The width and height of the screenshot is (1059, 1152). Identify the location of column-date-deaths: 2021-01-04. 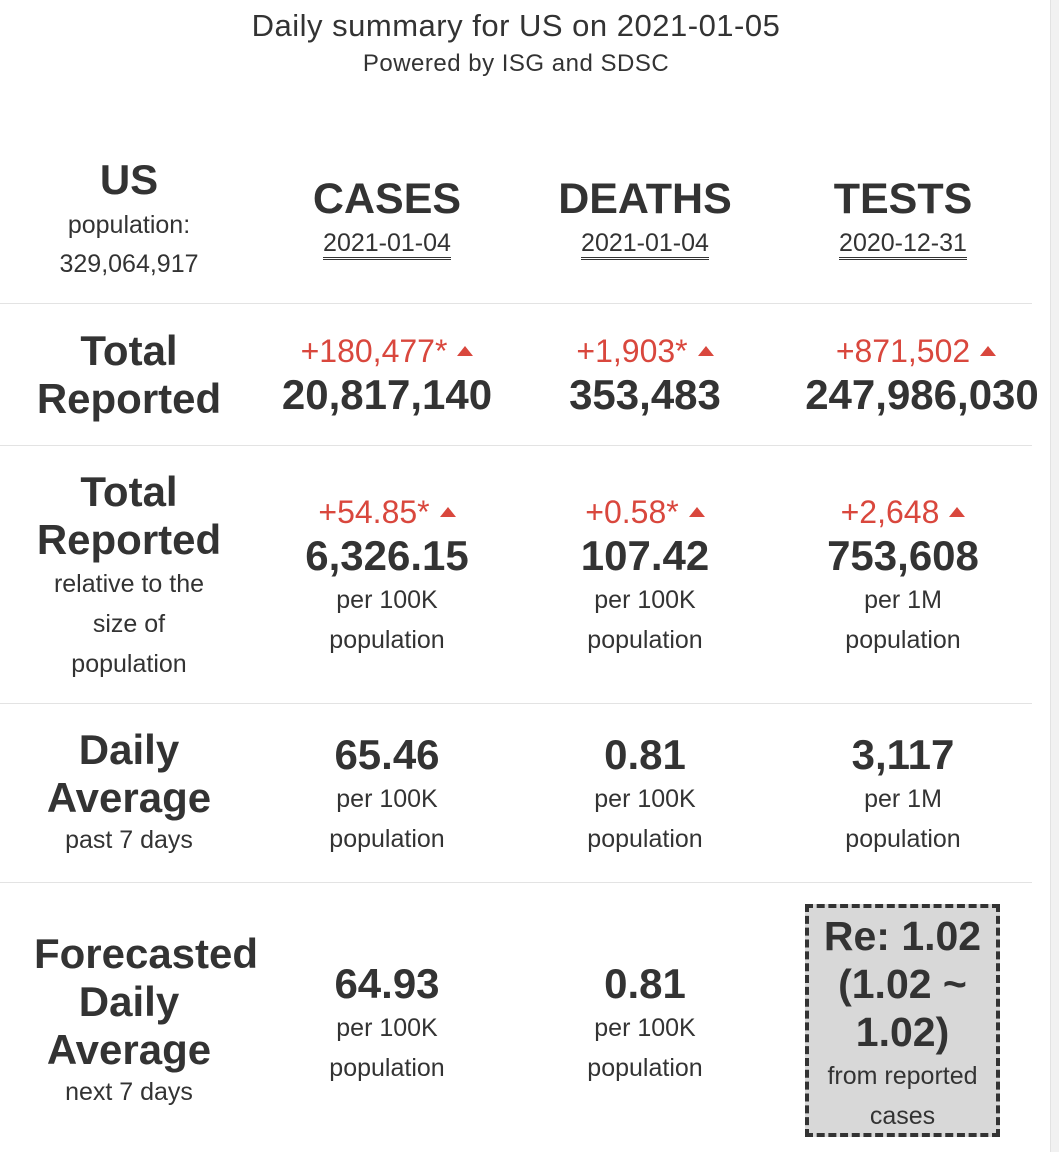
(645, 243).